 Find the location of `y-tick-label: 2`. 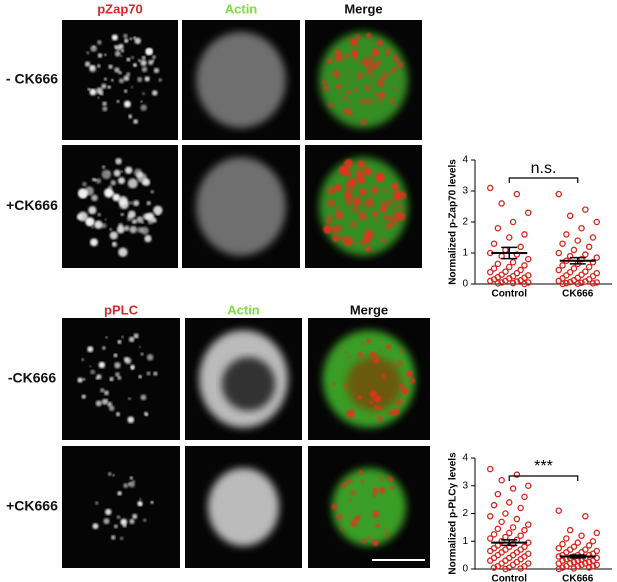

y-tick-label: 2 is located at coordinates (465, 513).